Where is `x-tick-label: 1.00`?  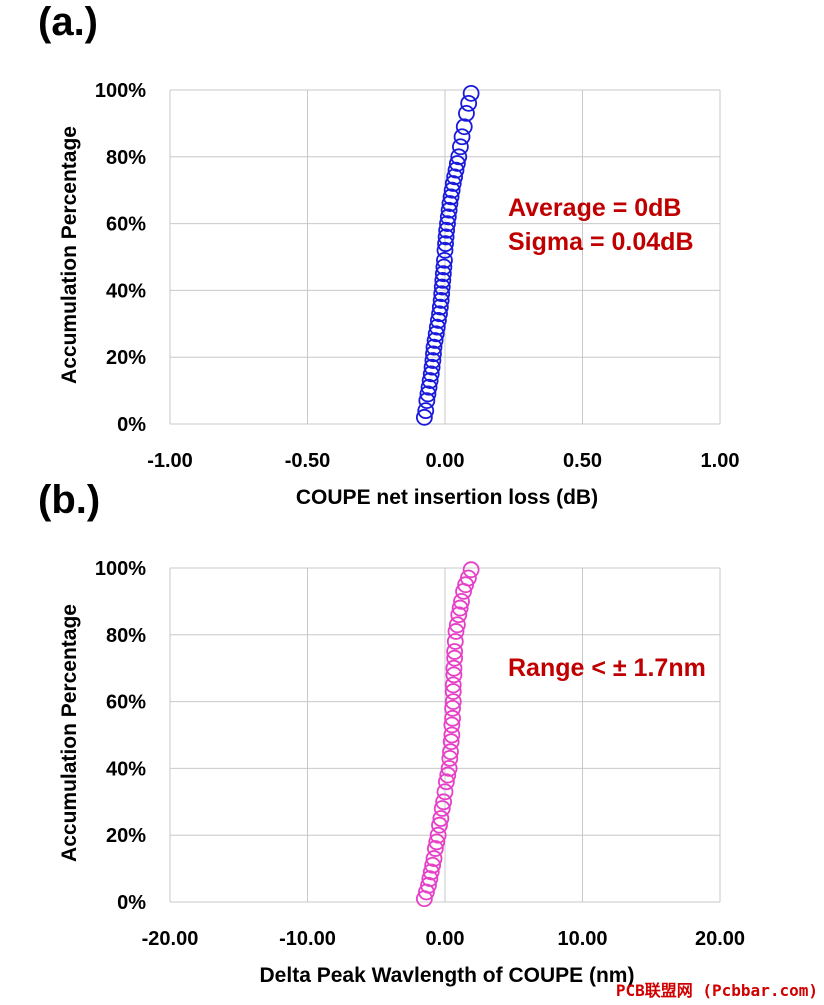
x-tick-label: 1.00 is located at coordinates (720, 461).